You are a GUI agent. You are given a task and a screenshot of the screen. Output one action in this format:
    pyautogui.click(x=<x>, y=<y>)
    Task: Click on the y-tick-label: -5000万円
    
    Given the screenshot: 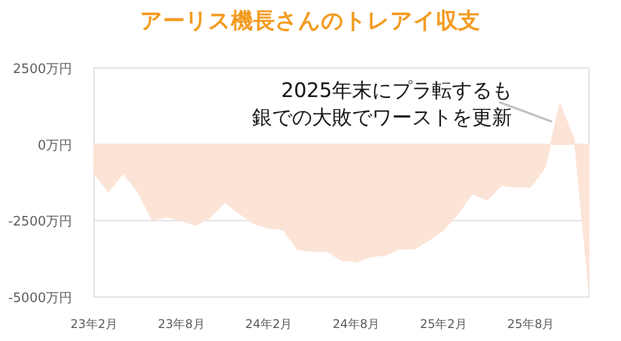 What is the action you would take?
    pyautogui.click(x=40, y=298)
    